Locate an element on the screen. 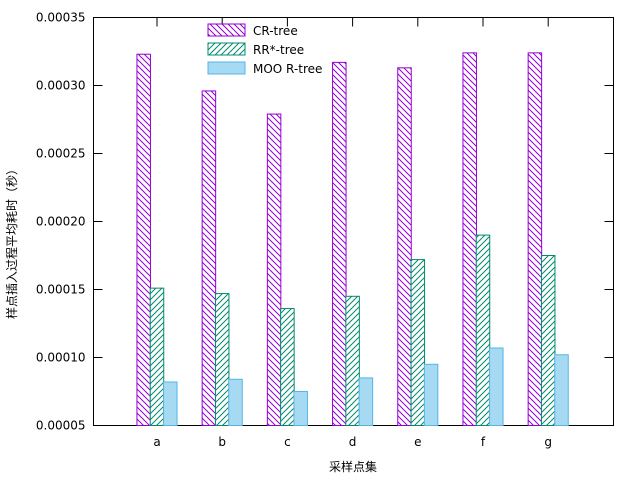 The image size is (640, 480). legend: CR-tree RR*-tree MOO R-tree is located at coordinates (264, 49).